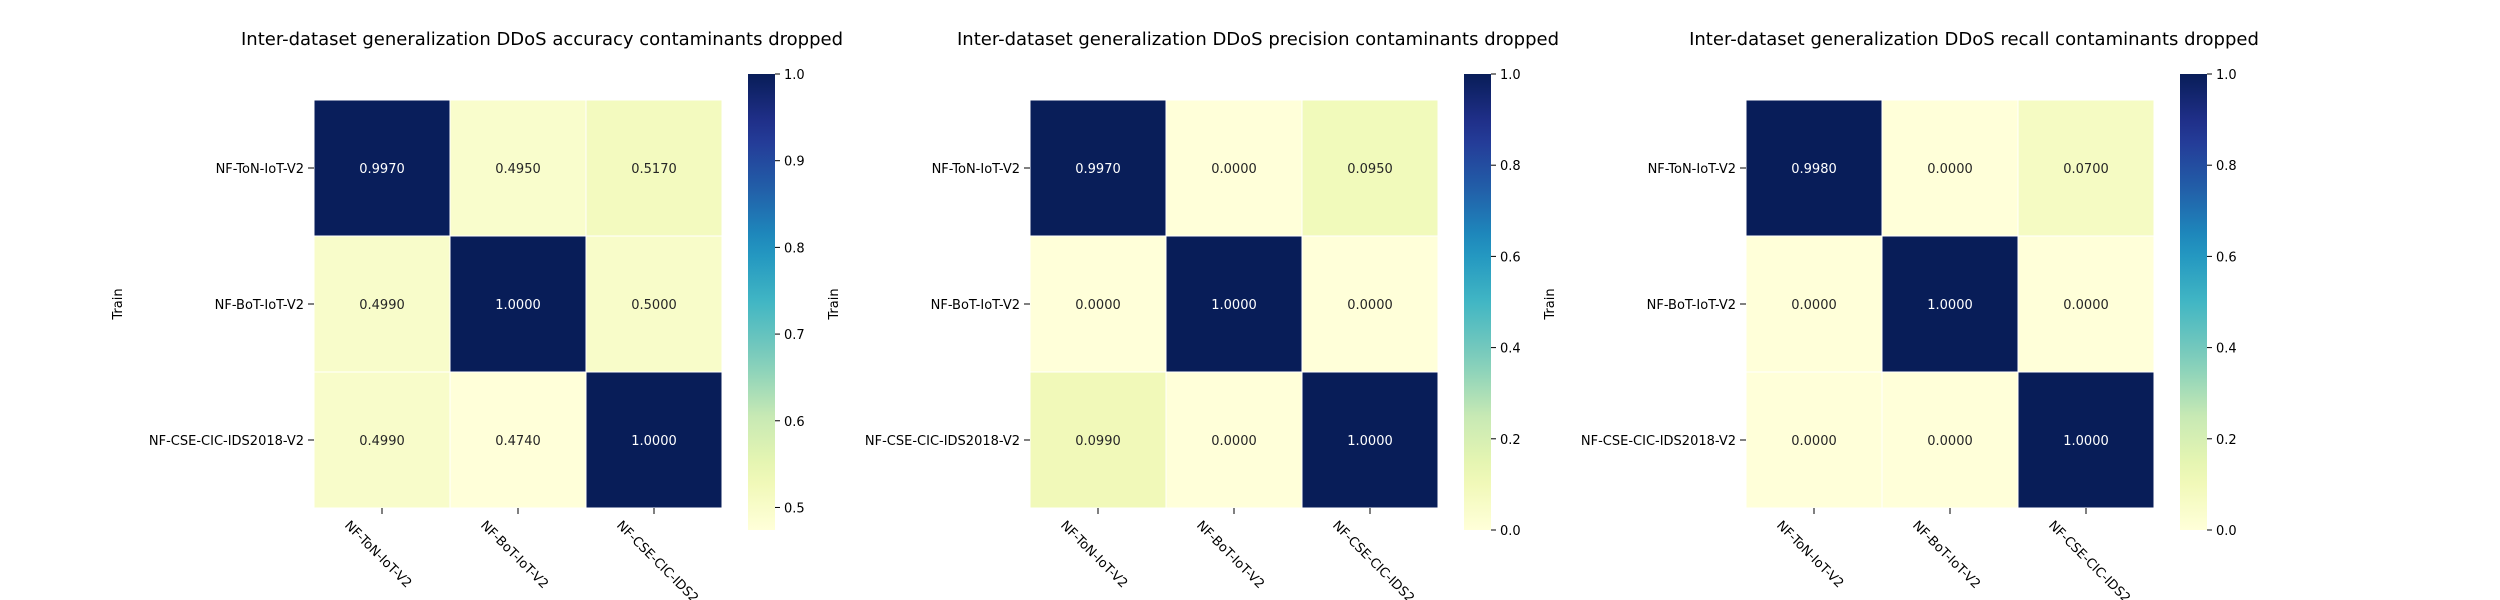 The width and height of the screenshot is (2500, 600). I want to click on cell-value-label: 0.0990, so click(1098, 441).